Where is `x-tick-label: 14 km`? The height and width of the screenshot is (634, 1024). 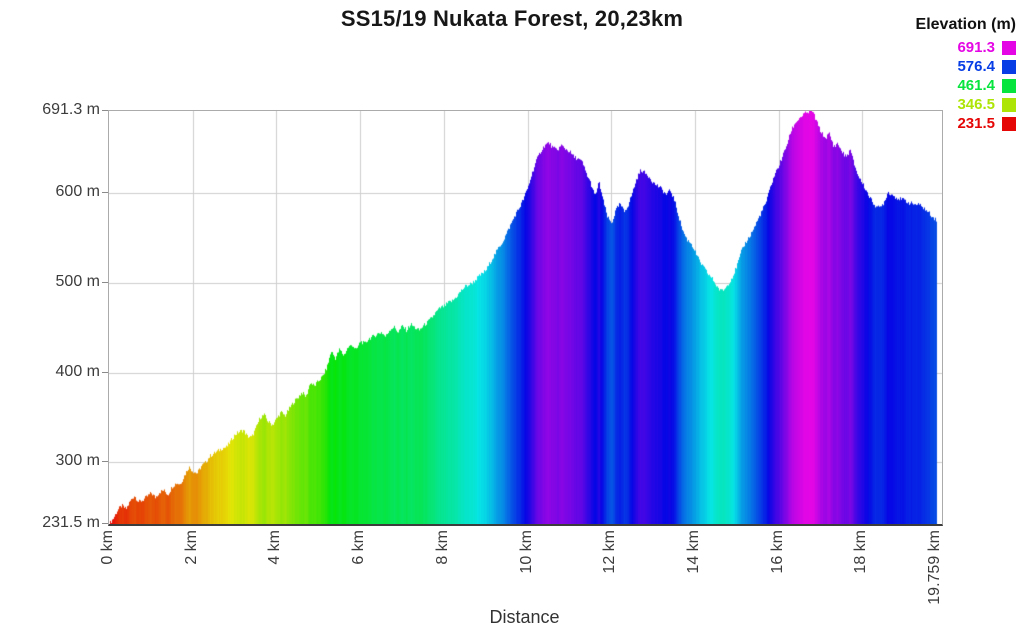
x-tick-label: 14 km is located at coordinates (694, 552).